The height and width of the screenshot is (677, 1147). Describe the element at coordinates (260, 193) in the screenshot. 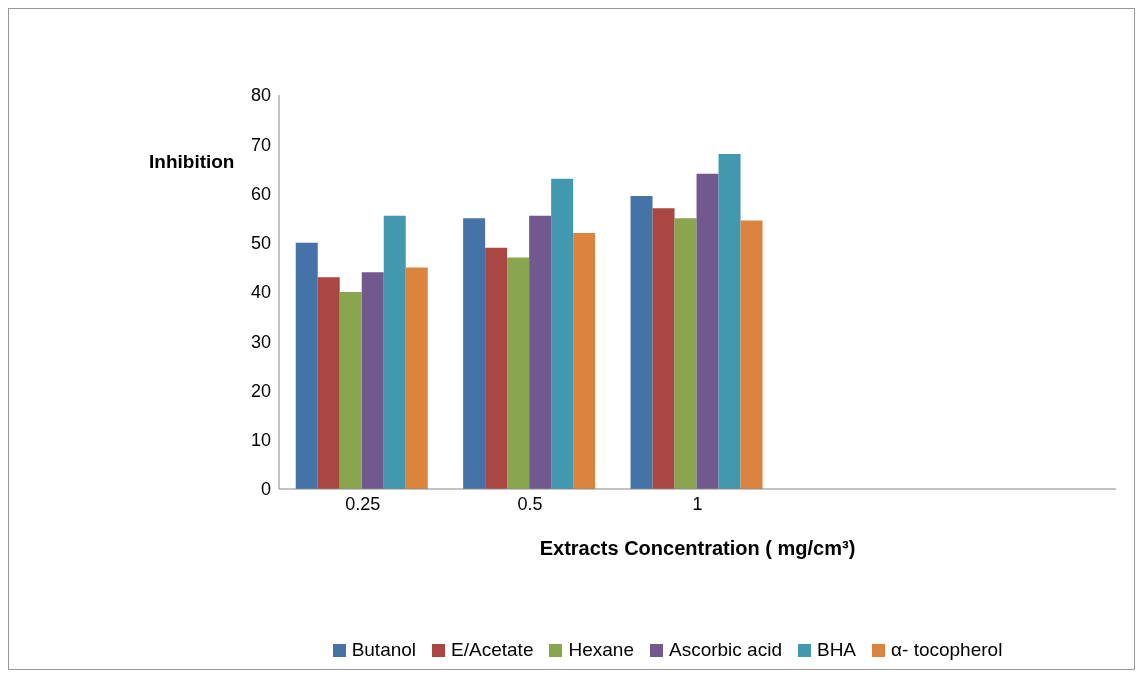

I see `y-tick-label: 60` at that location.